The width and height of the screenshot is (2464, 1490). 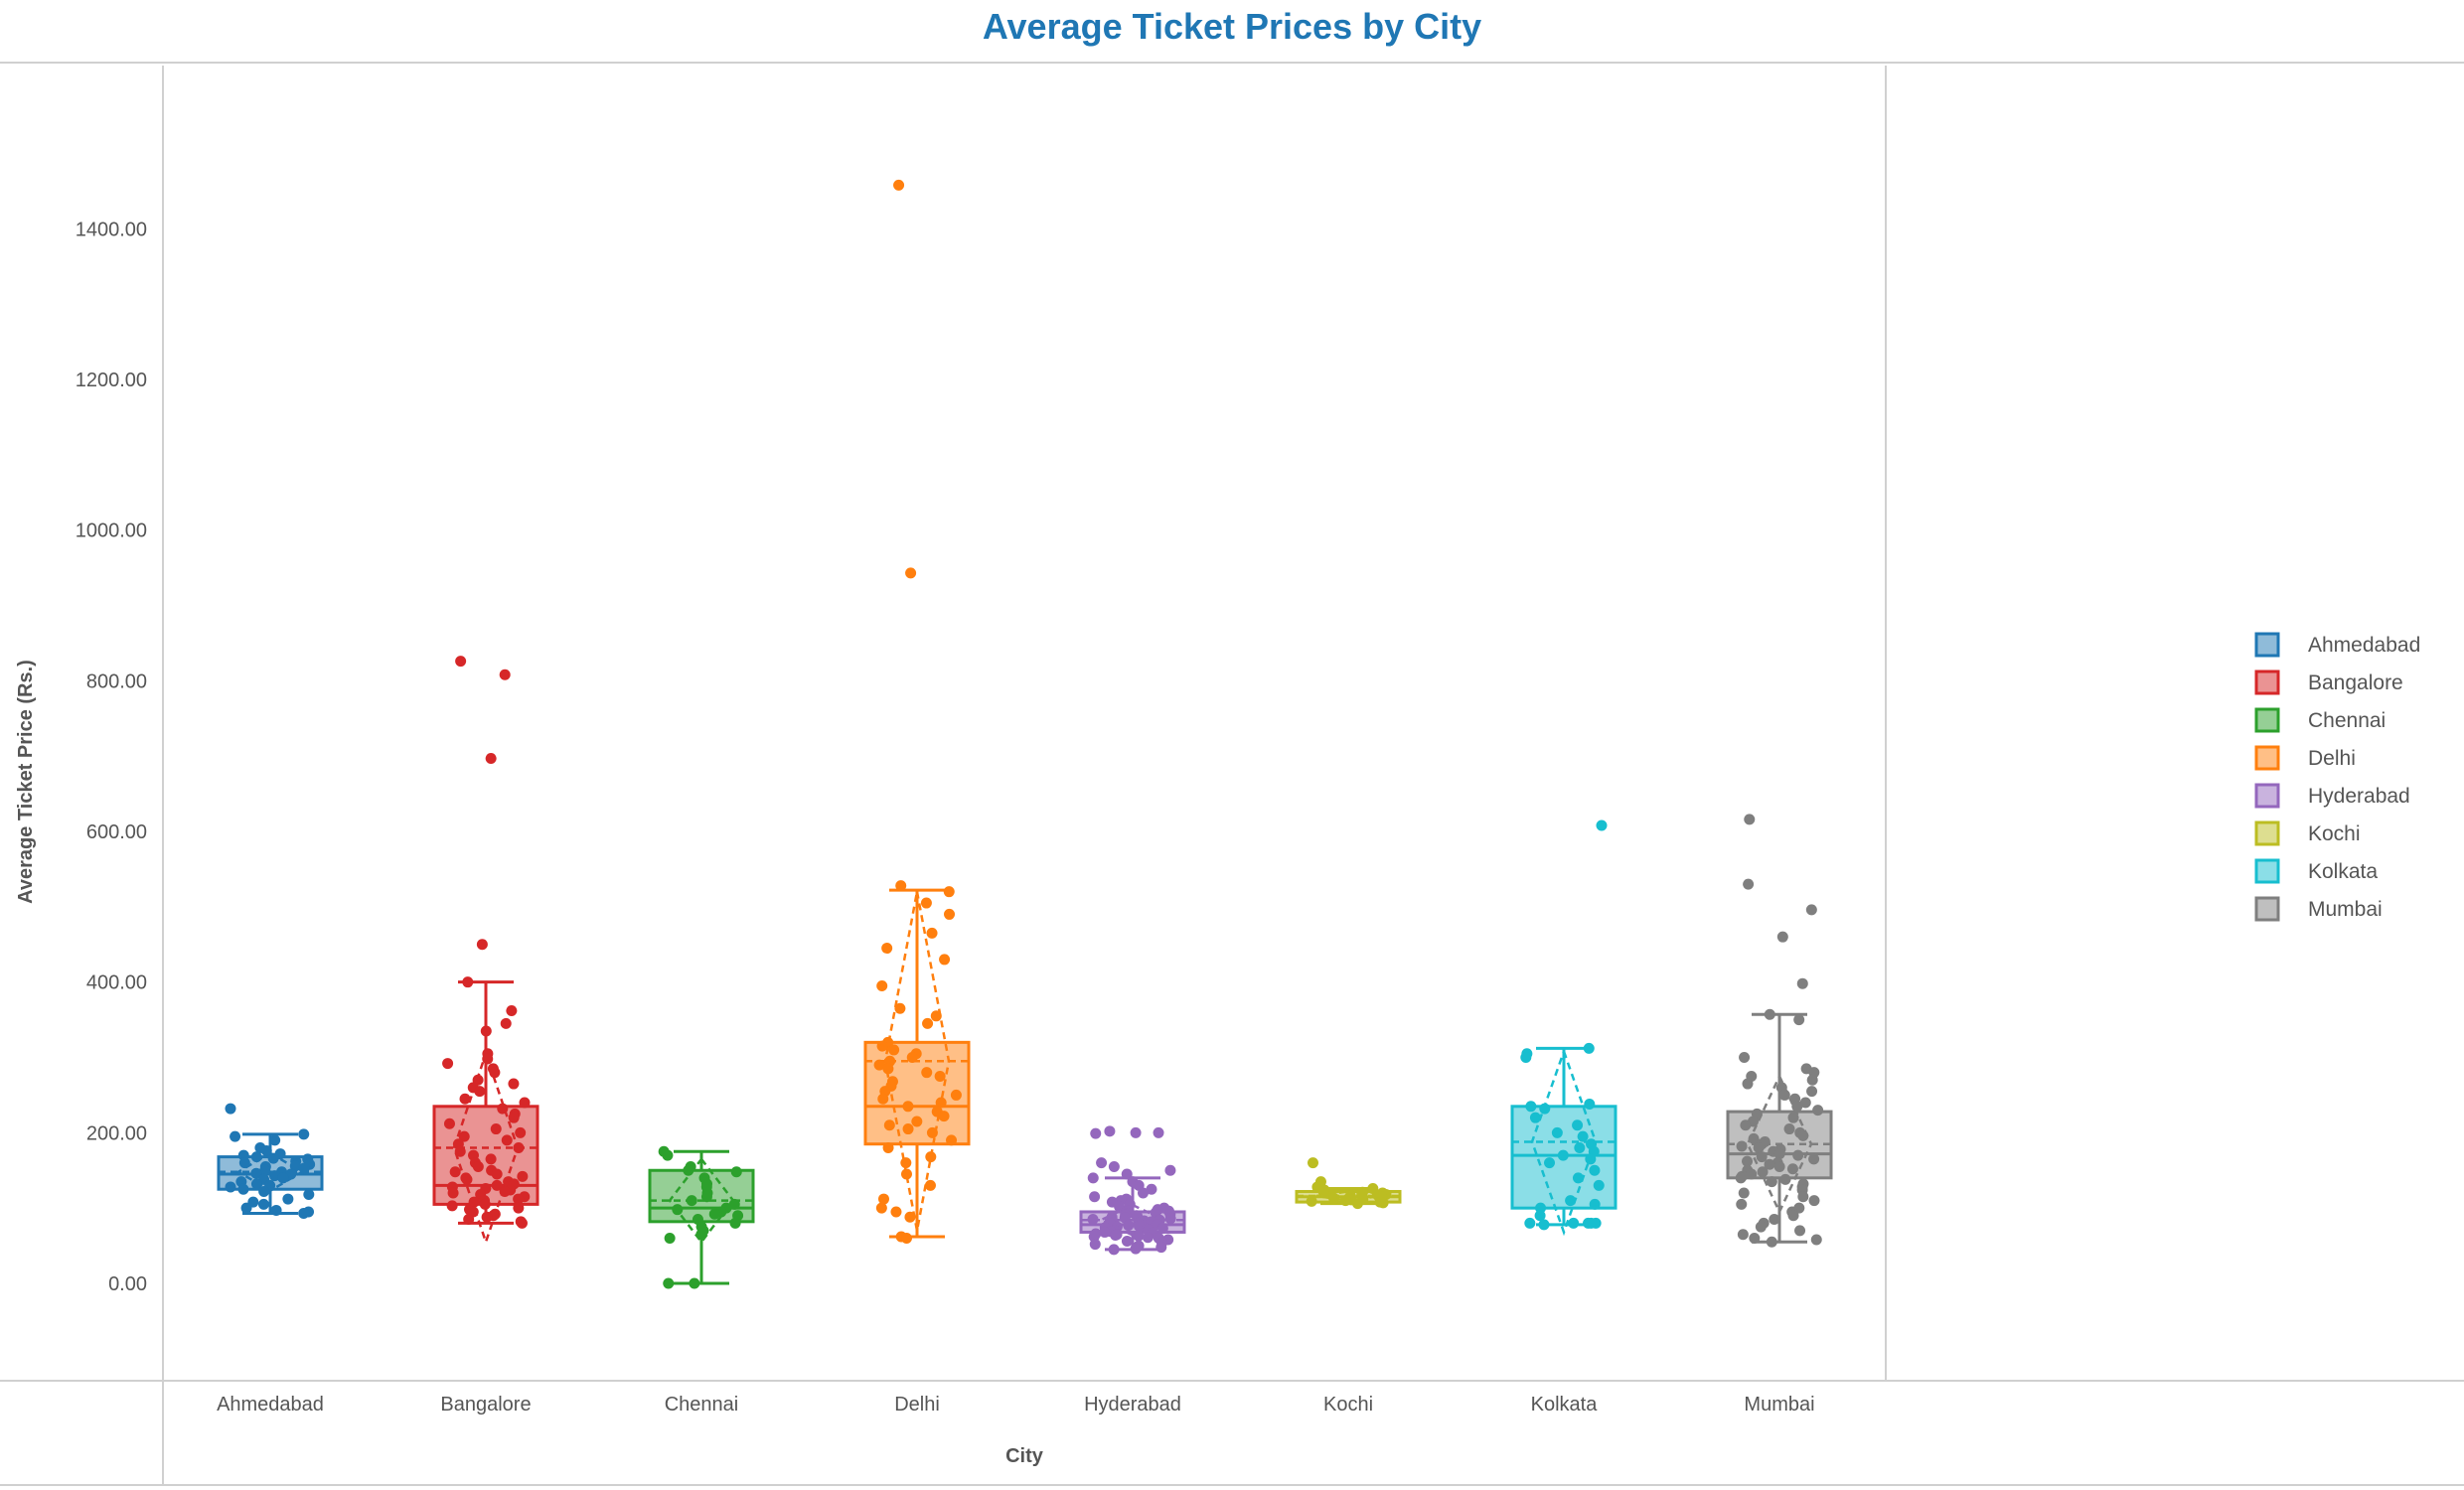 What do you see at coordinates (116, 1133) in the screenshot?
I see `y-tick-label: 200.00` at bounding box center [116, 1133].